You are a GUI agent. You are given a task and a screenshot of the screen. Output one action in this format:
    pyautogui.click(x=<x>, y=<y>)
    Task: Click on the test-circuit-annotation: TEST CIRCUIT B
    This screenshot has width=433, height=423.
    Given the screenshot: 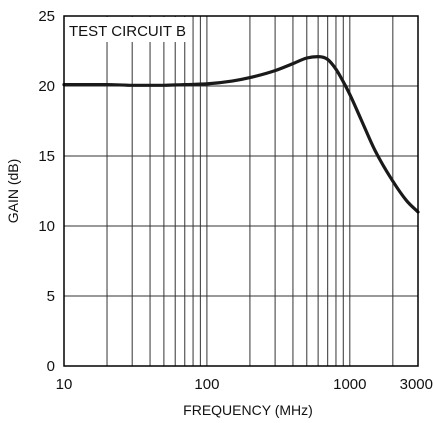 What is the action you would take?
    pyautogui.click(x=127, y=31)
    